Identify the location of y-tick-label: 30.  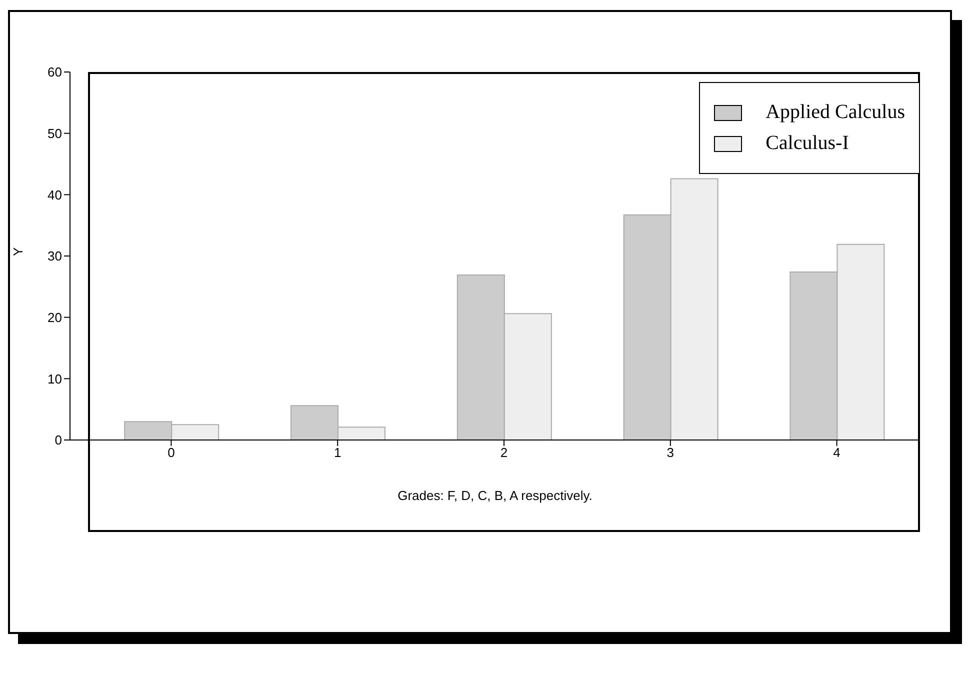
(55, 256).